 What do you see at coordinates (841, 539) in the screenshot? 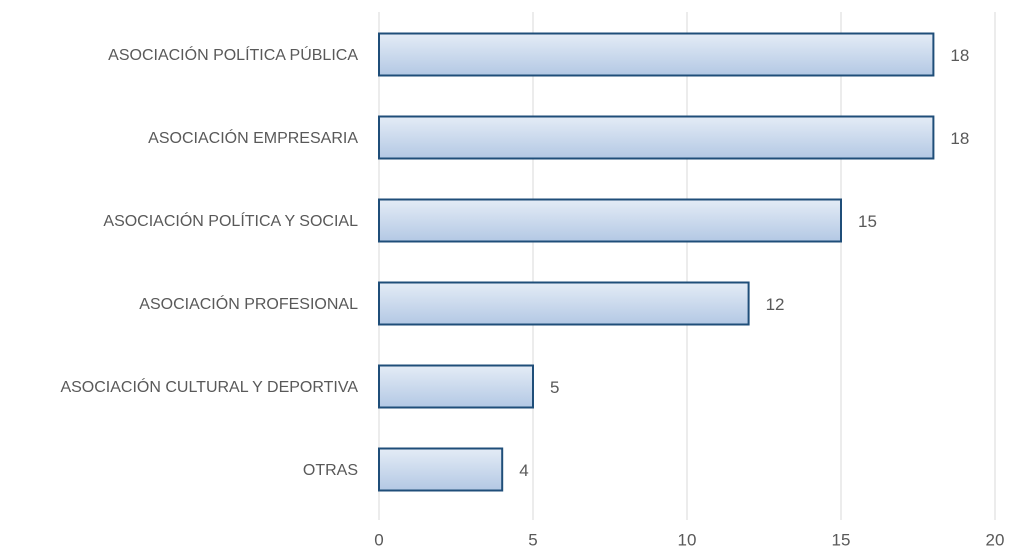
I see `x-tick-label: 15` at bounding box center [841, 539].